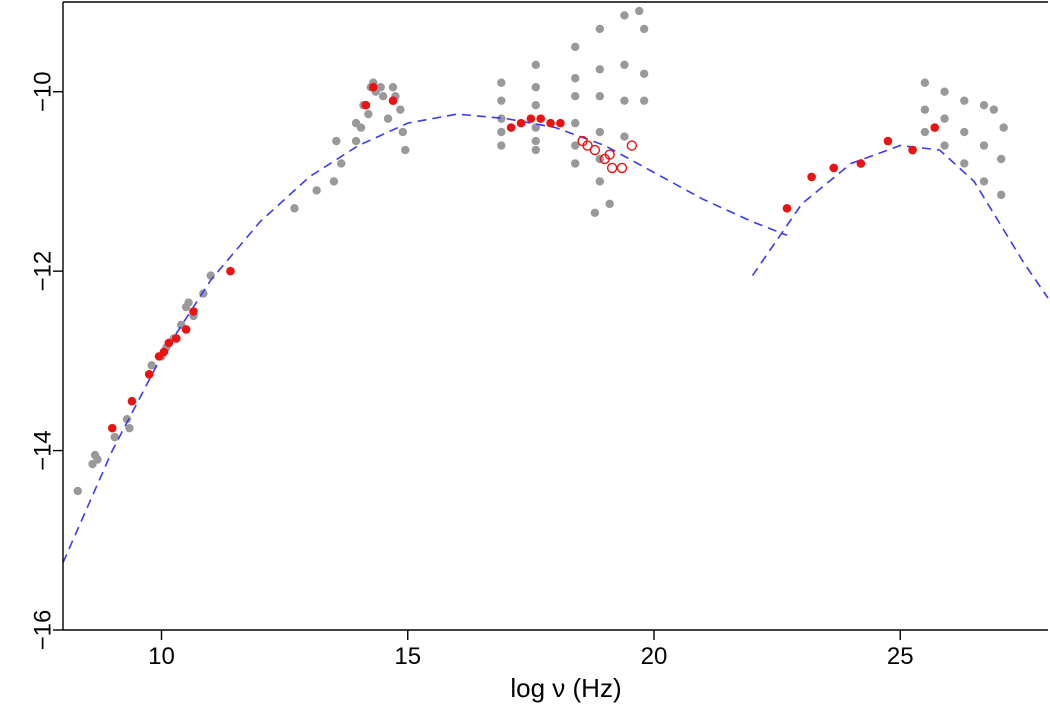  What do you see at coordinates (654, 656) in the screenshot?
I see `x-tick-label: 20` at bounding box center [654, 656].